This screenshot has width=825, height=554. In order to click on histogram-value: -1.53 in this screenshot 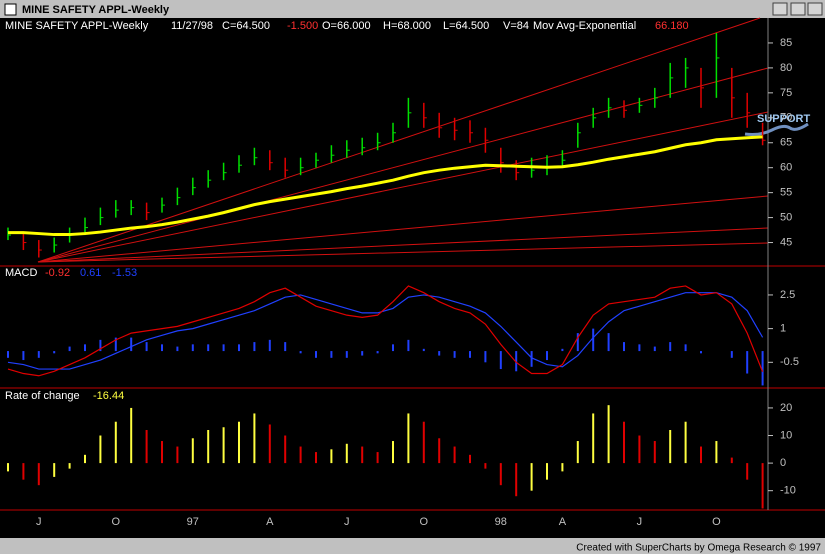, I will do `click(124, 273)`.